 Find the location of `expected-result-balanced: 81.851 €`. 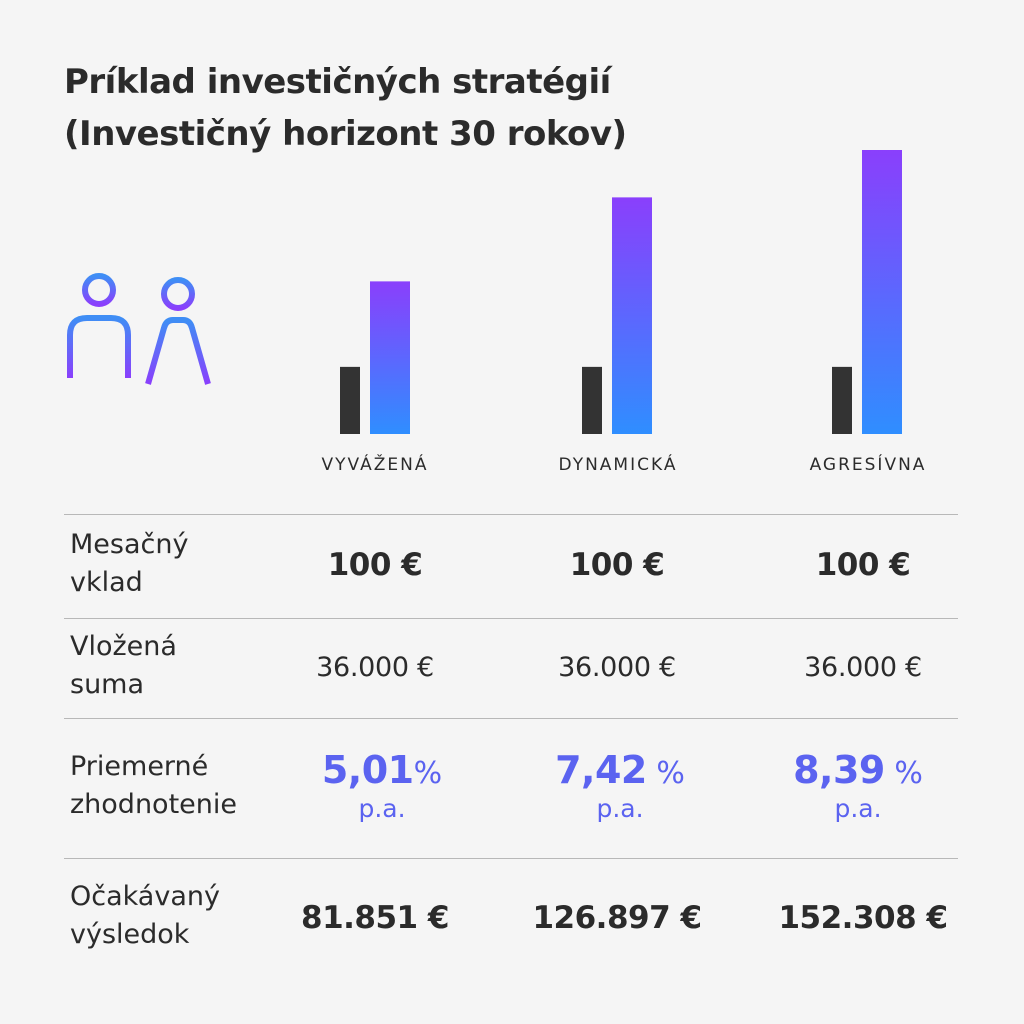

expected-result-balanced: 81.851 € is located at coordinates (375, 918).